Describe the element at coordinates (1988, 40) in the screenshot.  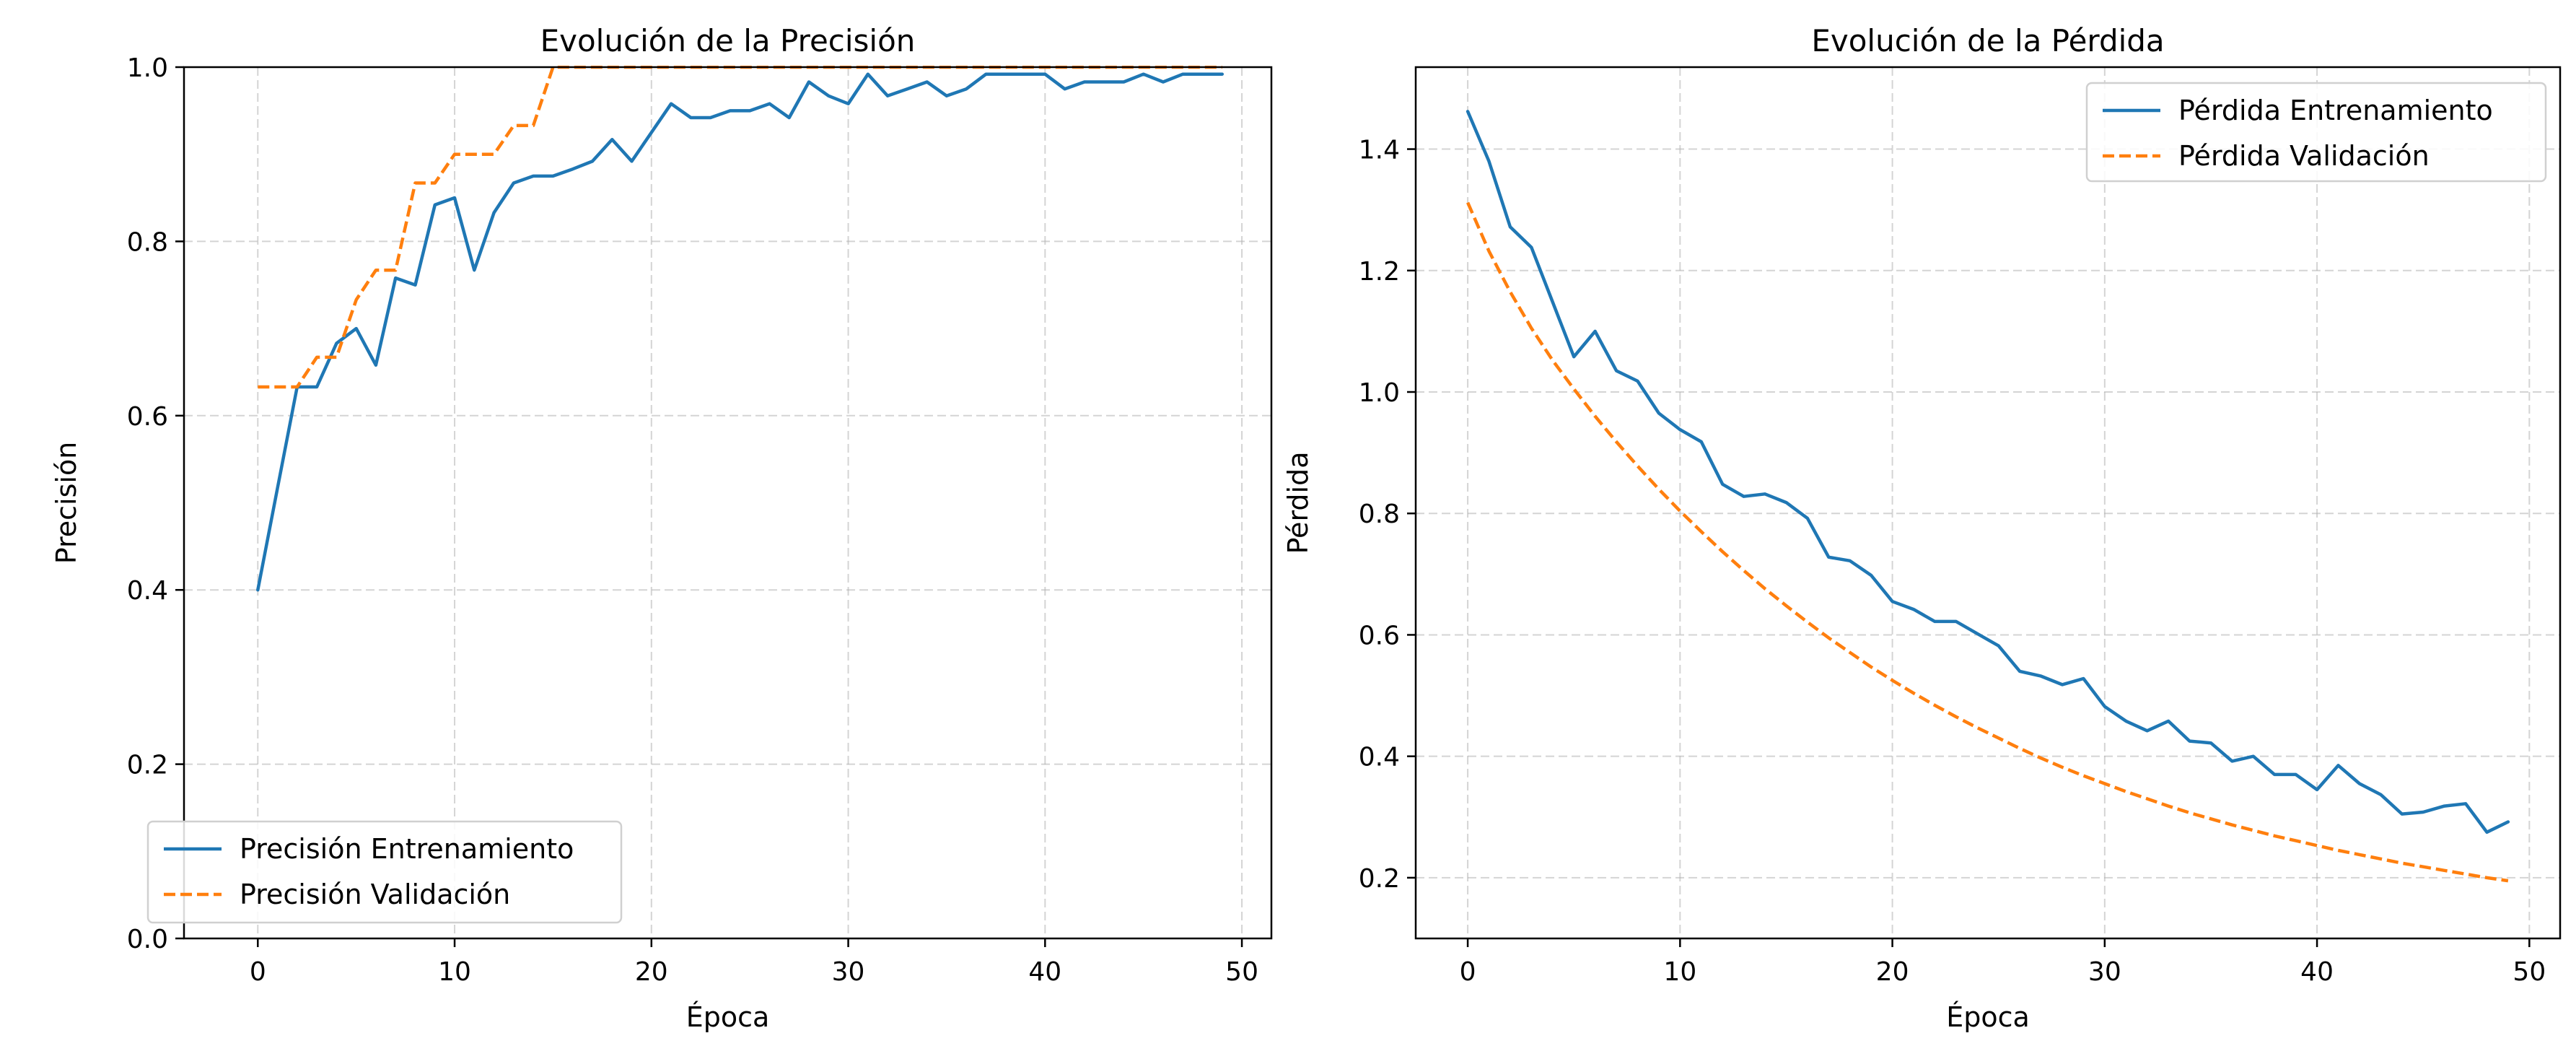
I see `chart-title: Evolución de la Pérdida` at that location.